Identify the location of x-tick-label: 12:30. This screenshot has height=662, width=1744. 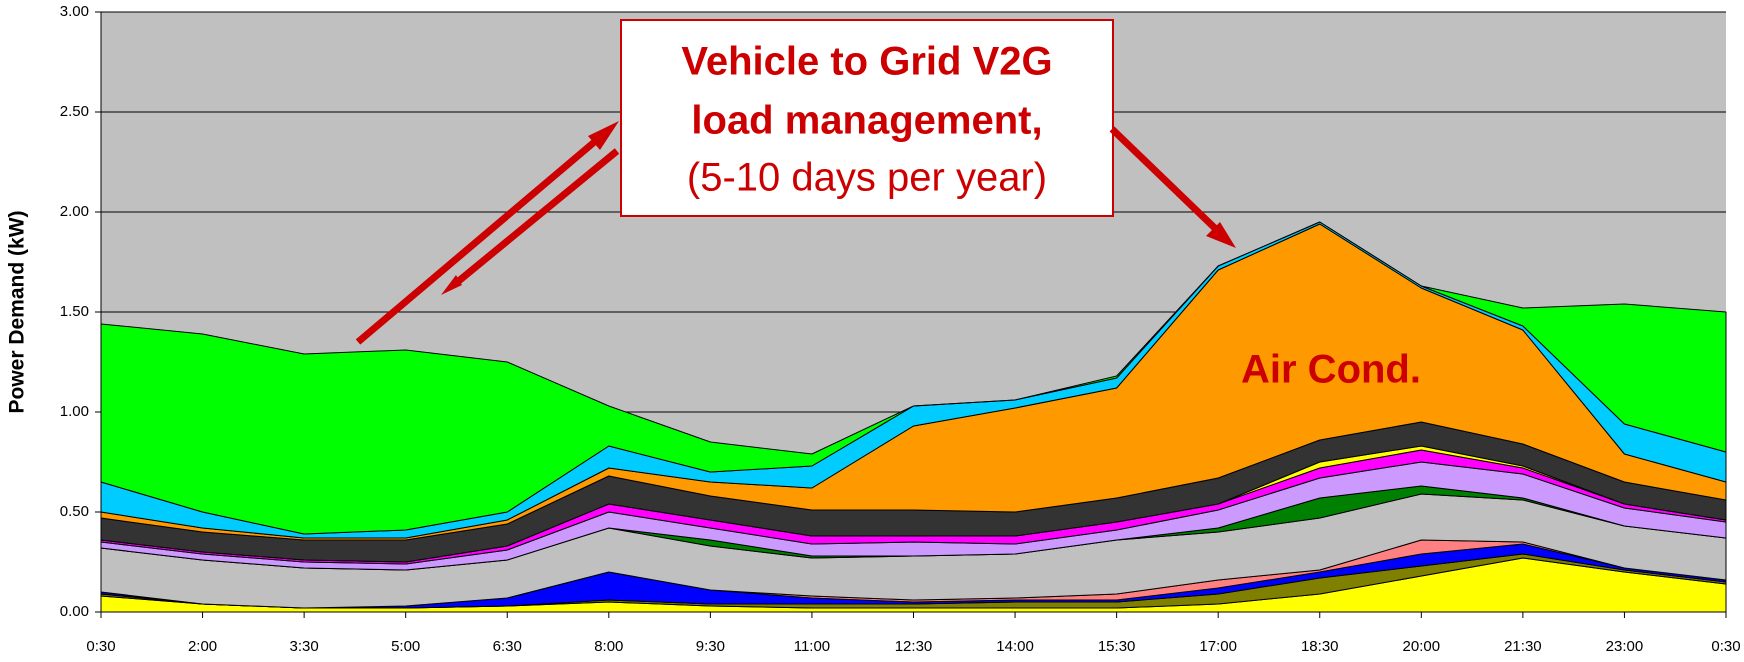
(914, 646).